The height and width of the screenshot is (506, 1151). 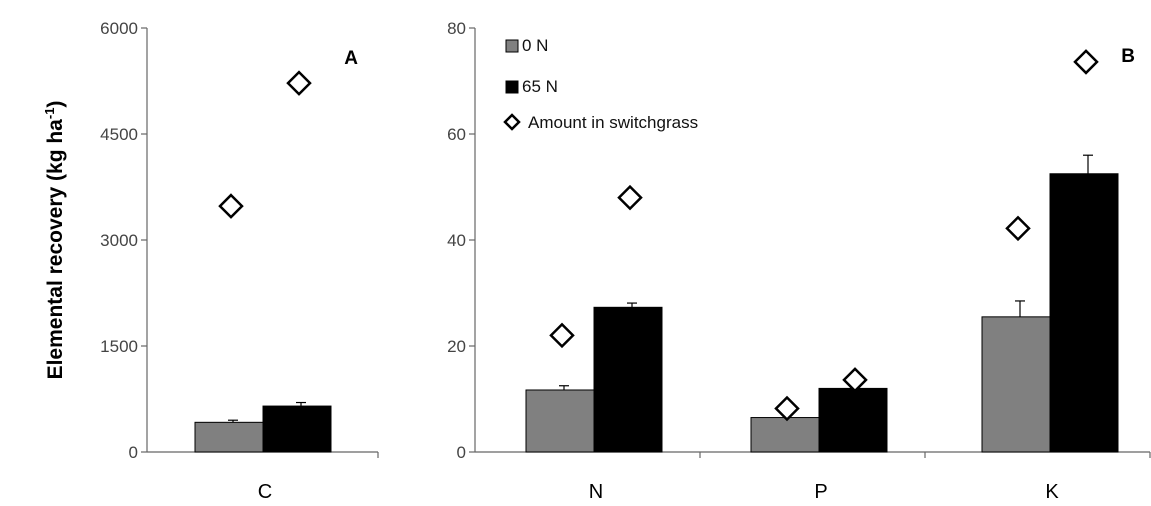 I want to click on y-tick-label: 20, so click(x=456, y=346).